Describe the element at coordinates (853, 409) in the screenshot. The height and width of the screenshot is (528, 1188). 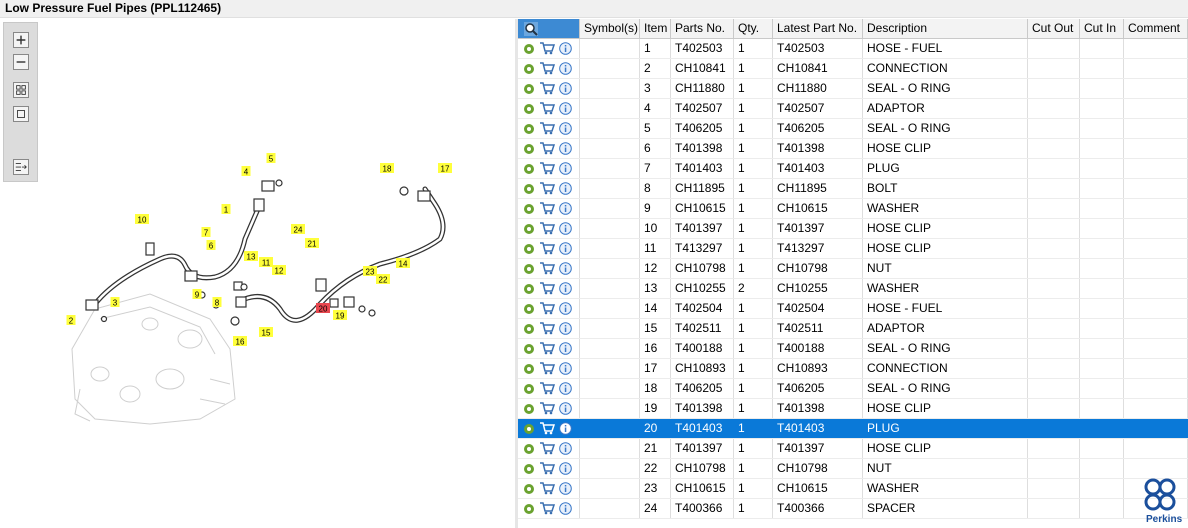
I see `table-row: 19 T401398 1 T401398 HOSE CLIP` at that location.